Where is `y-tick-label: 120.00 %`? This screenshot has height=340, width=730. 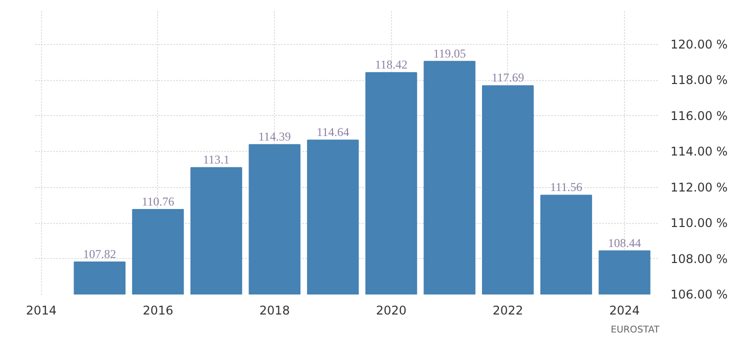 y-tick-label: 120.00 % is located at coordinates (699, 44).